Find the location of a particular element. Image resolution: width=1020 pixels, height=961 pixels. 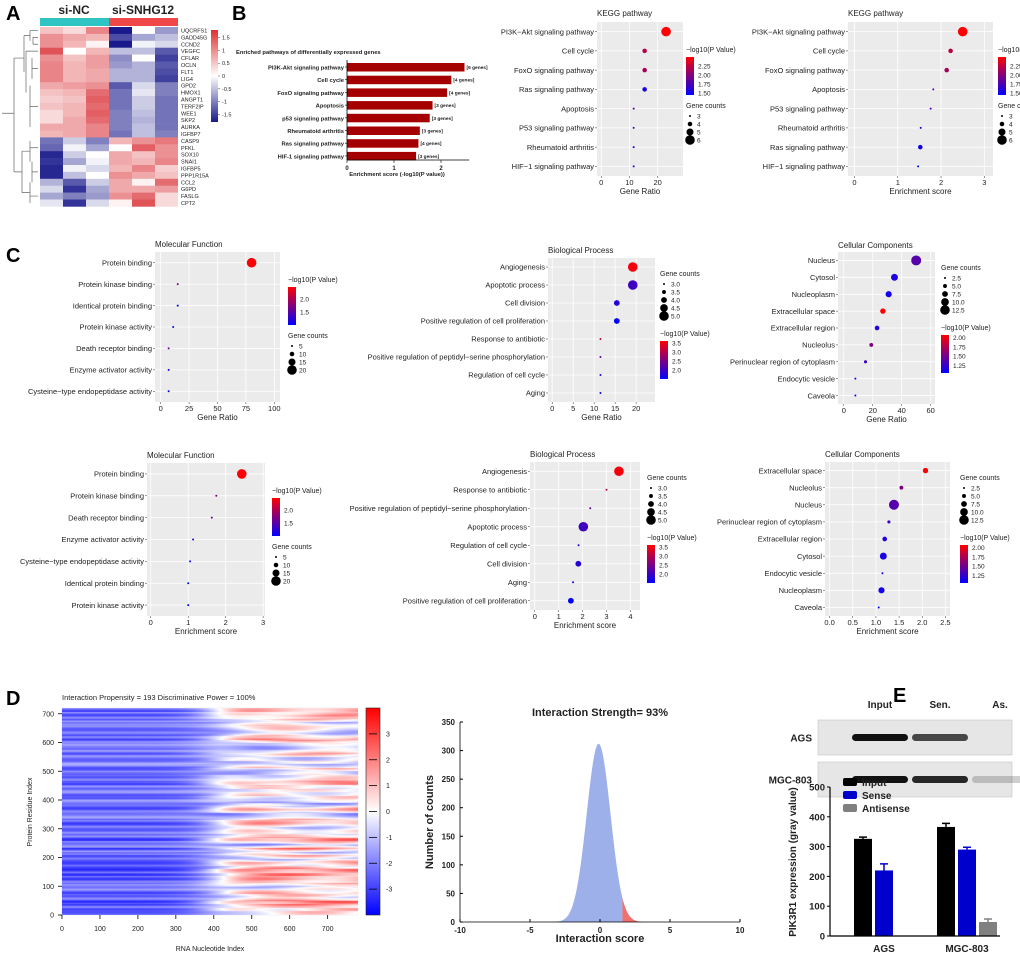

panel-label-a: A is located at coordinates (13, 14).